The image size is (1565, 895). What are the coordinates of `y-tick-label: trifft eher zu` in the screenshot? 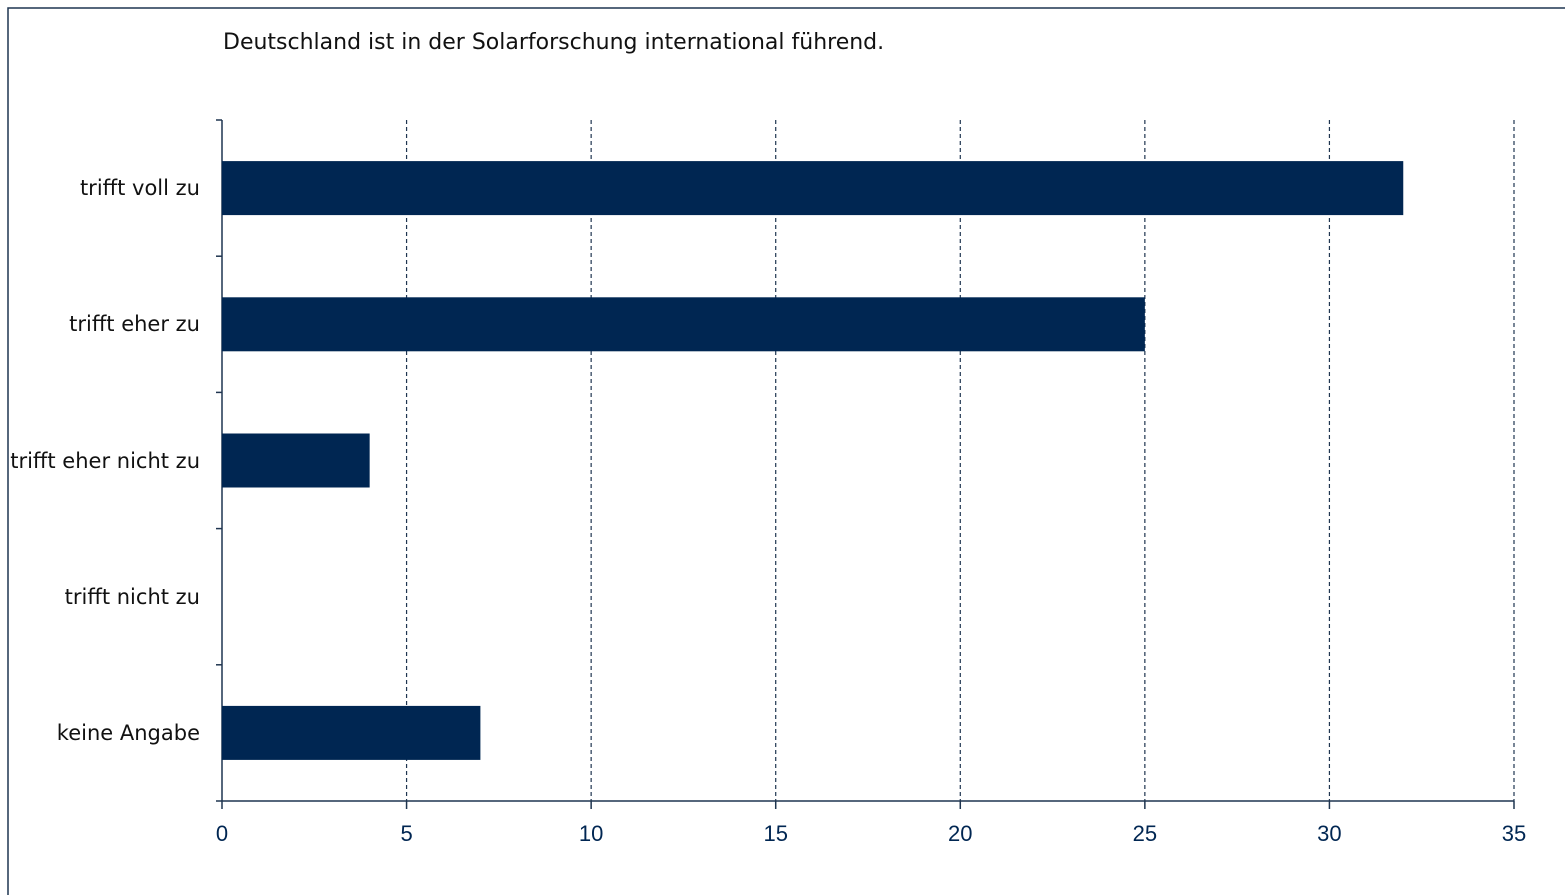 It's located at (134, 324).